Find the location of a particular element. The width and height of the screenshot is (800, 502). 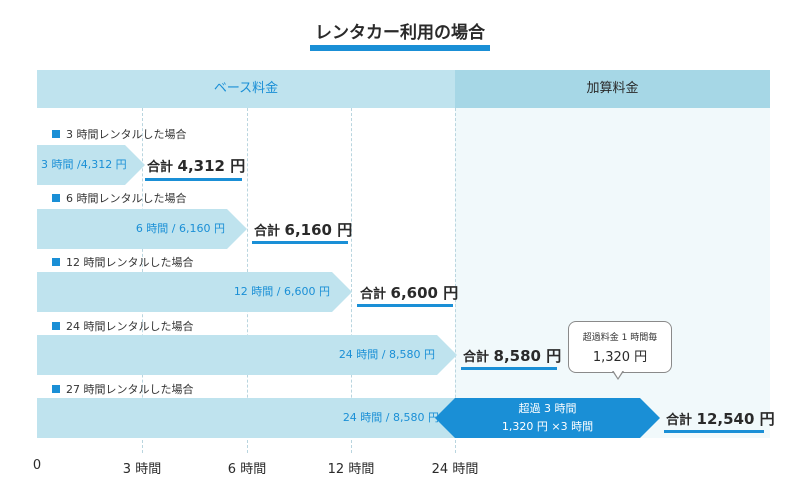

total-27h: 合計 12,540 円 is located at coordinates (720, 419).